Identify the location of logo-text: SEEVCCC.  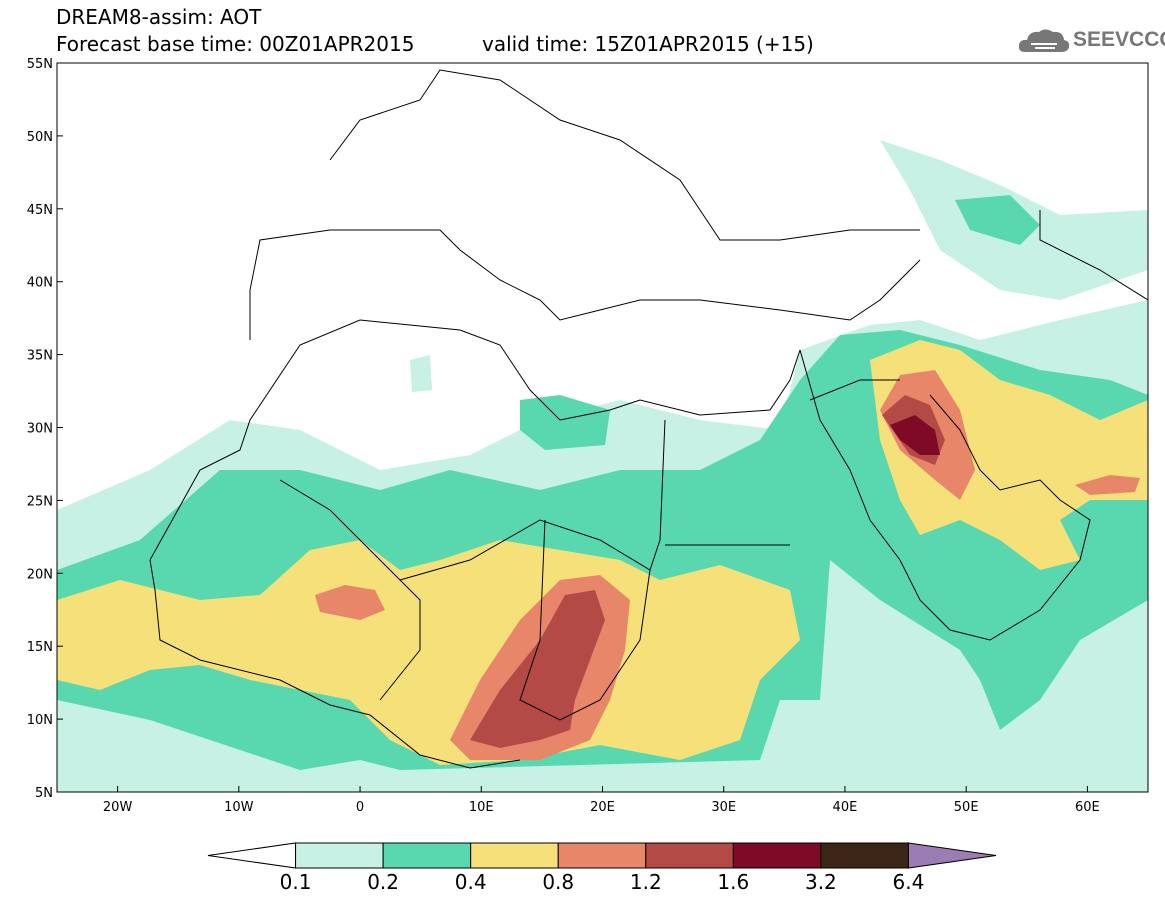
(1119, 39).